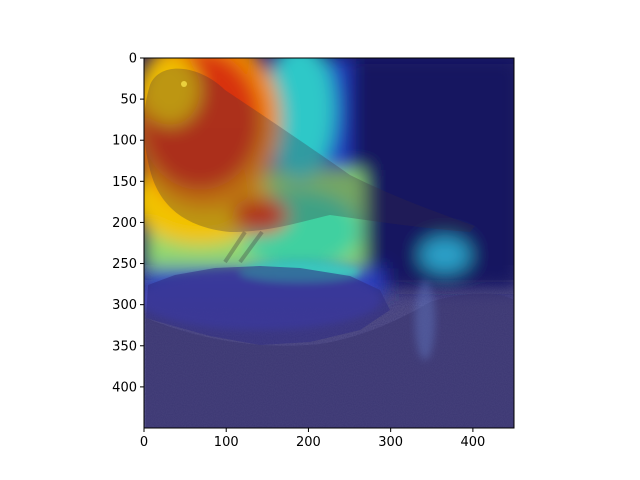 The width and height of the screenshot is (640, 480). What do you see at coordinates (226, 442) in the screenshot?
I see `x-tick-label: 100` at bounding box center [226, 442].